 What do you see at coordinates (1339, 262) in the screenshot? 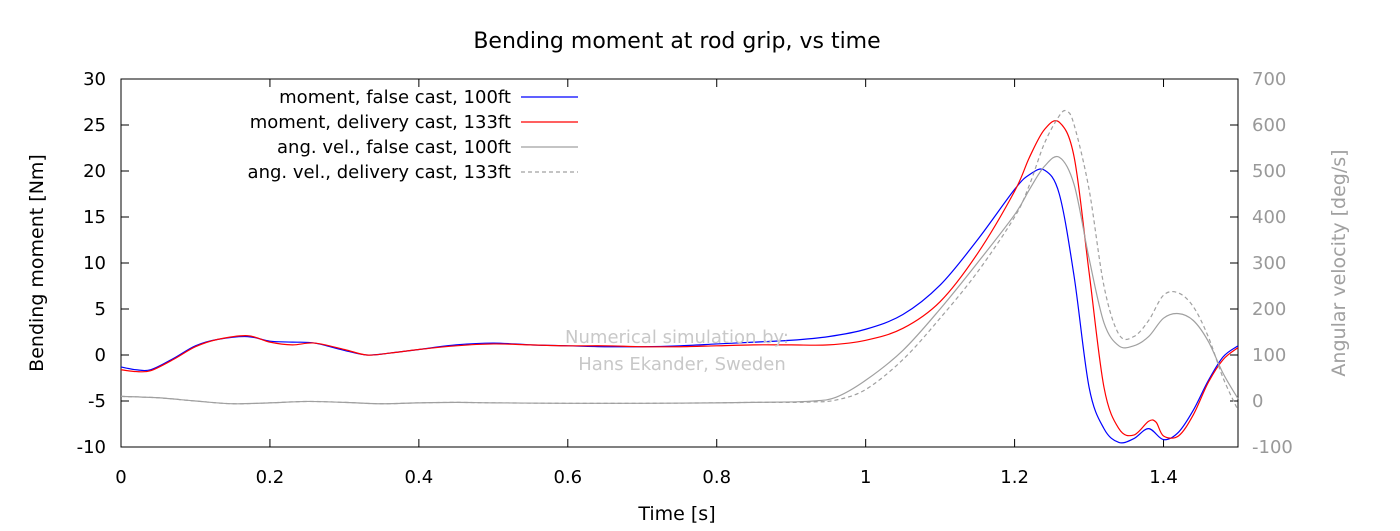
I see `y2-axis-title: Angular velocity [deg/s]` at bounding box center [1339, 262].